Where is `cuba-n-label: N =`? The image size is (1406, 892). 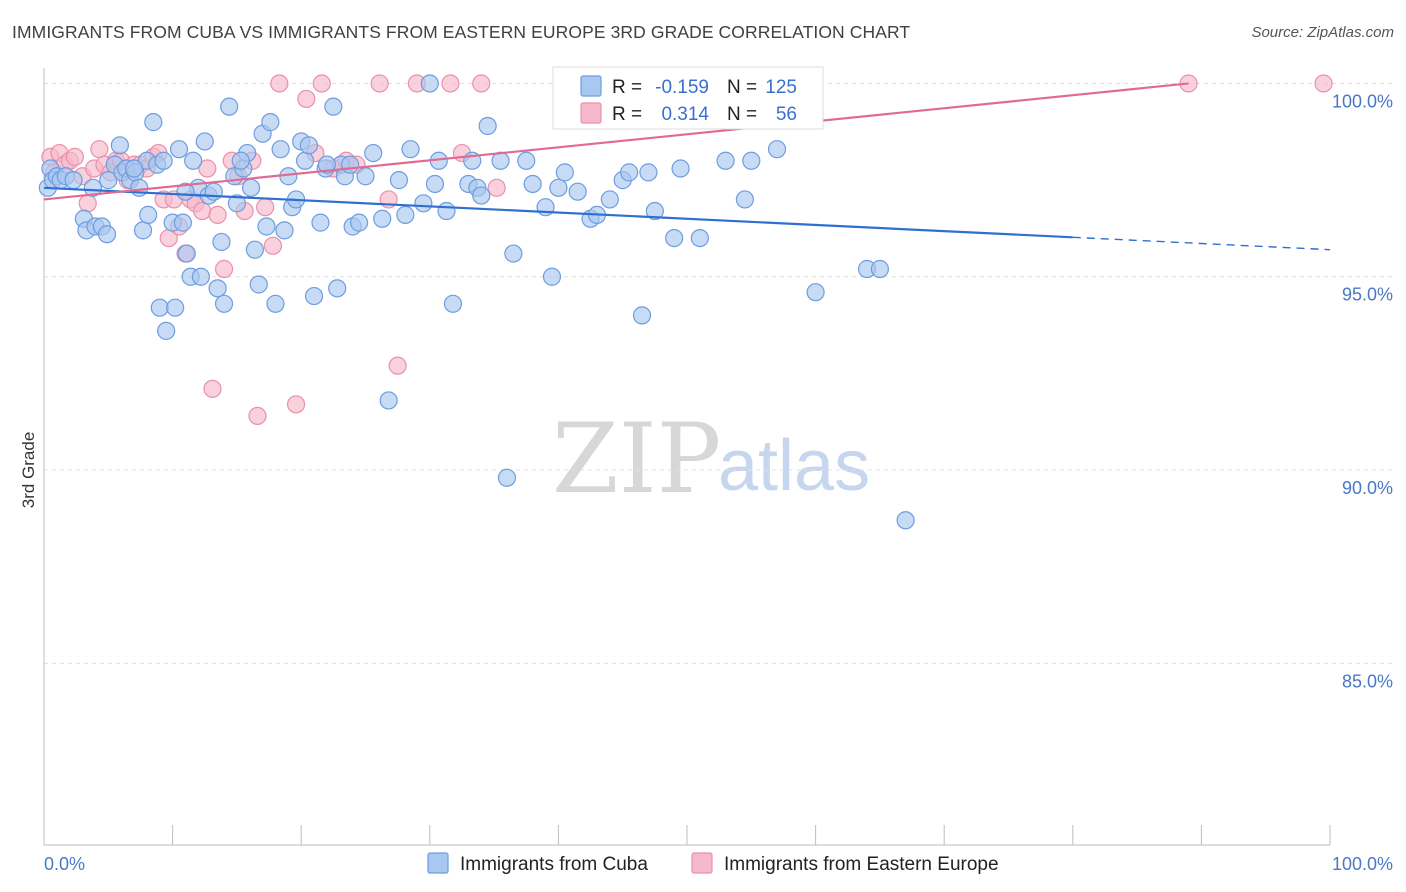
cuba-n-label: N = is located at coordinates (742, 87).